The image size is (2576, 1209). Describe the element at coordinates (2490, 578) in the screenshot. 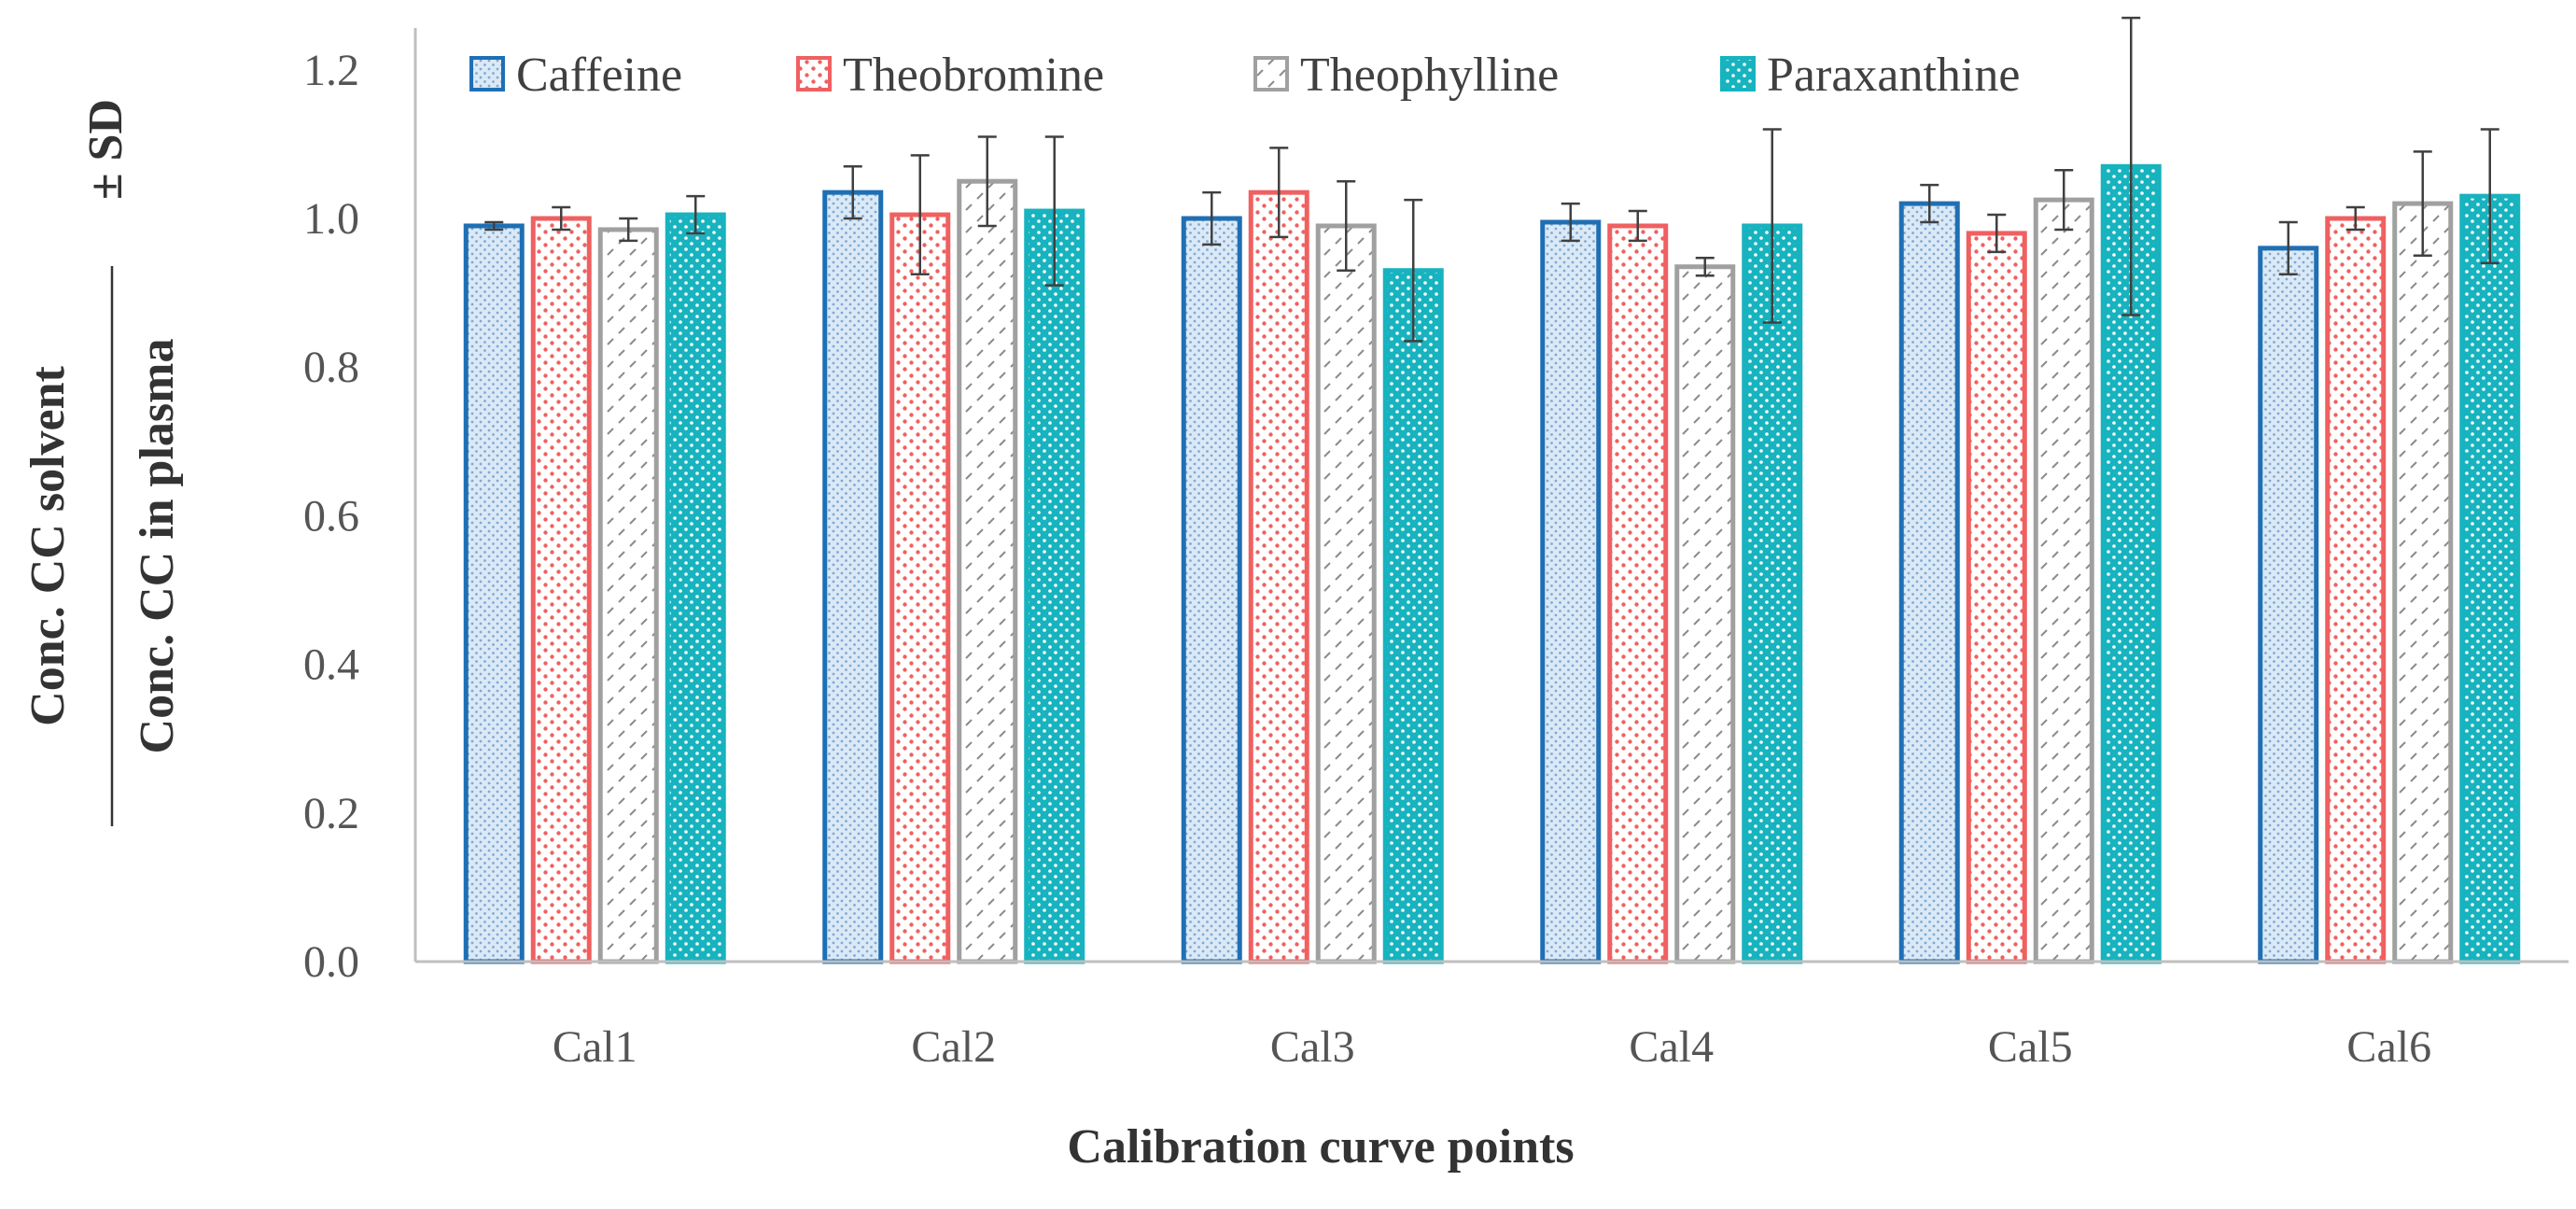

I see `bar-paraxanthine-cal6` at that location.